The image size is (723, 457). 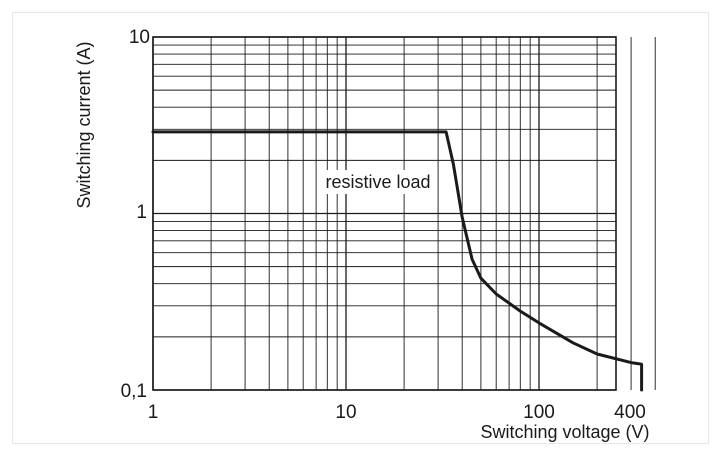 I want to click on y-tick-label-10: 10, so click(x=139, y=37).